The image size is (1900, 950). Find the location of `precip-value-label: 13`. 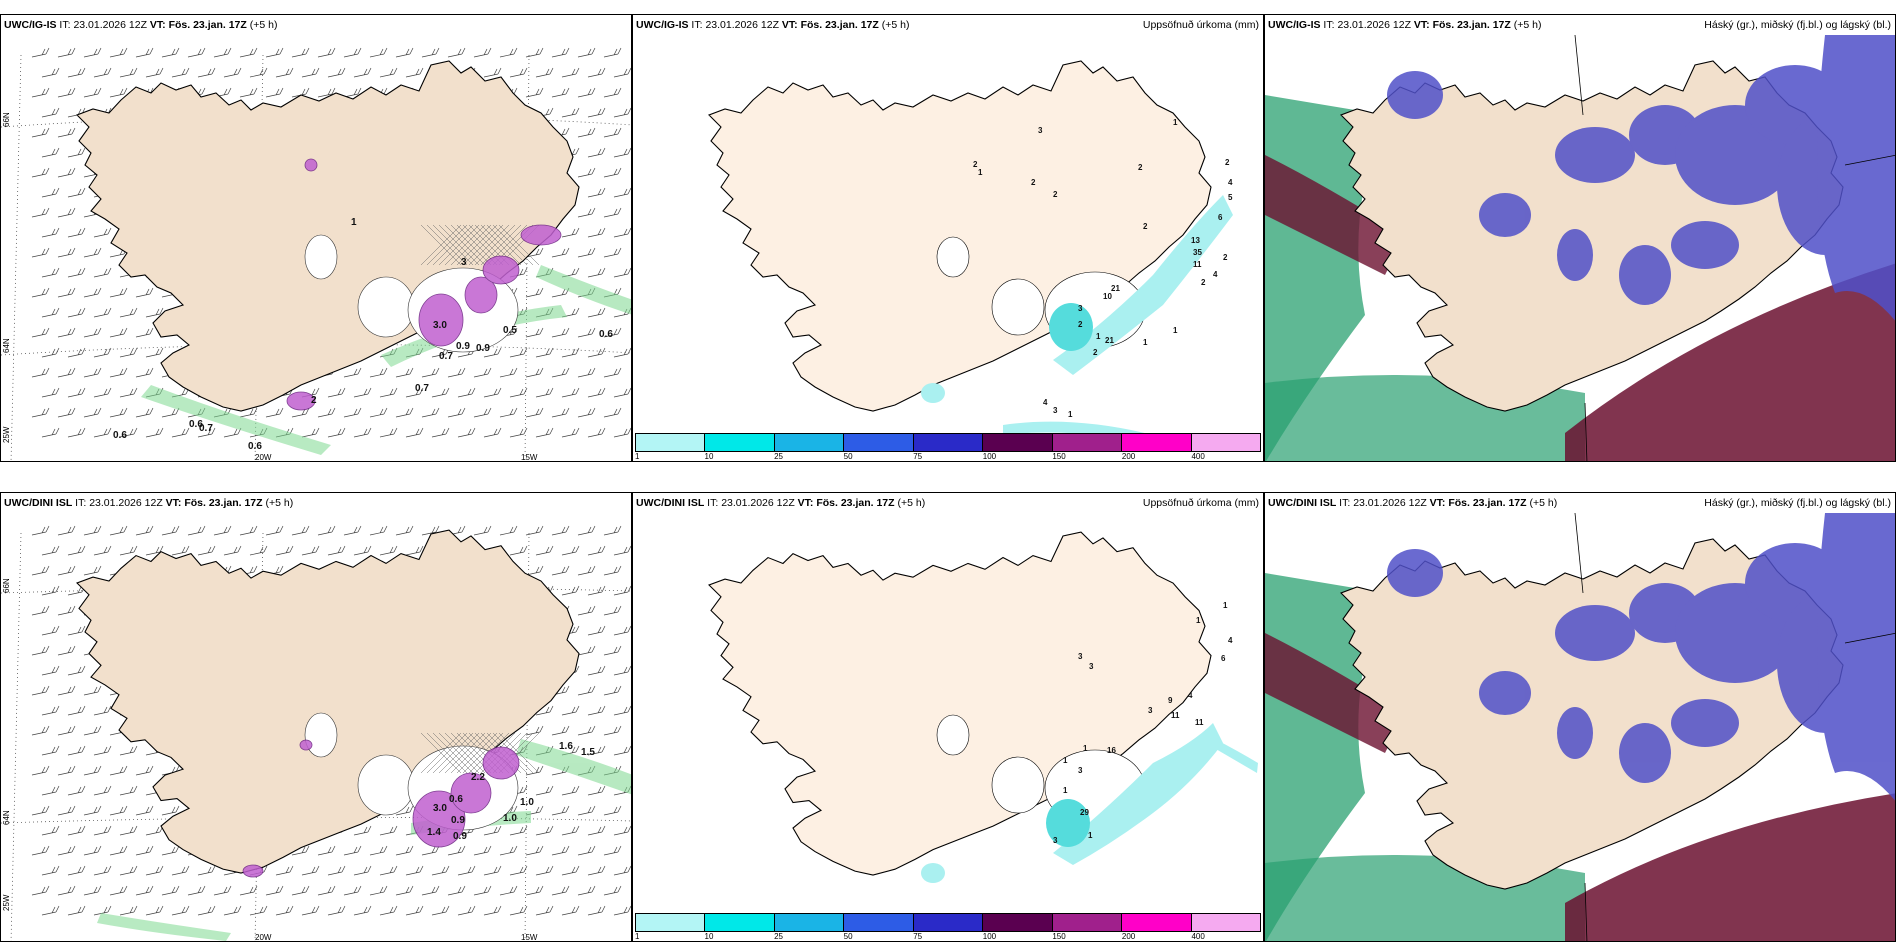

precip-value-label: 13 is located at coordinates (1195, 240).